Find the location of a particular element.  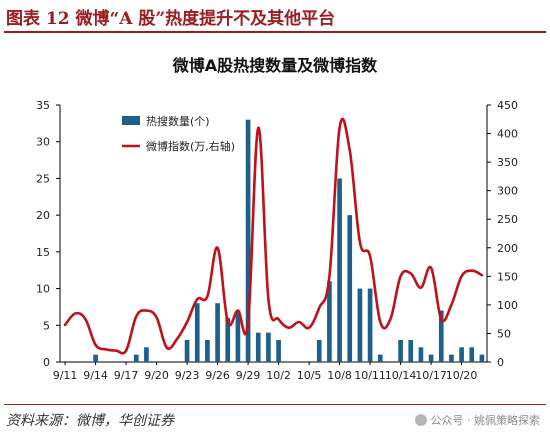

left-y-tick-label: 20 is located at coordinates (43, 215).